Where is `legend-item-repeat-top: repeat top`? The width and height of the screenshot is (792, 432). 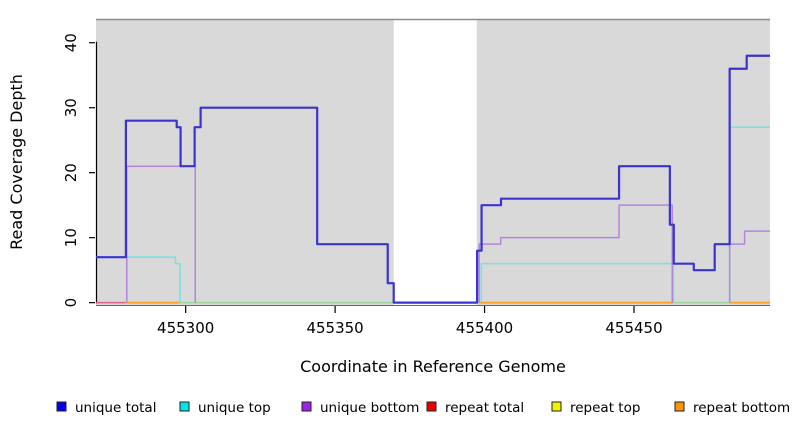
legend-item-repeat-top: repeat top is located at coordinates (595, 408).